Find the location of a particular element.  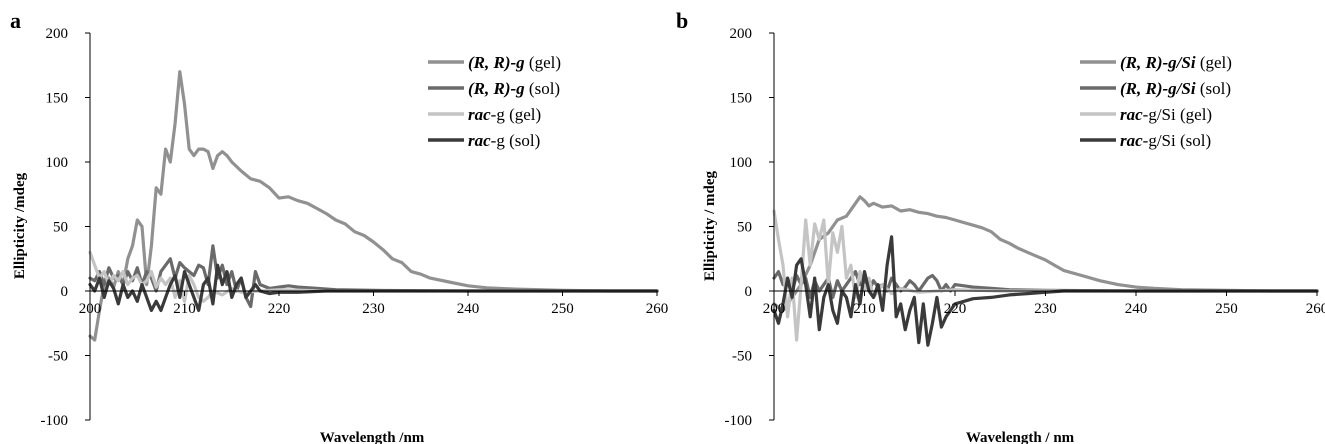

panel-b-y-axis-label: Ellipticity / mdeg is located at coordinates (710, 226).